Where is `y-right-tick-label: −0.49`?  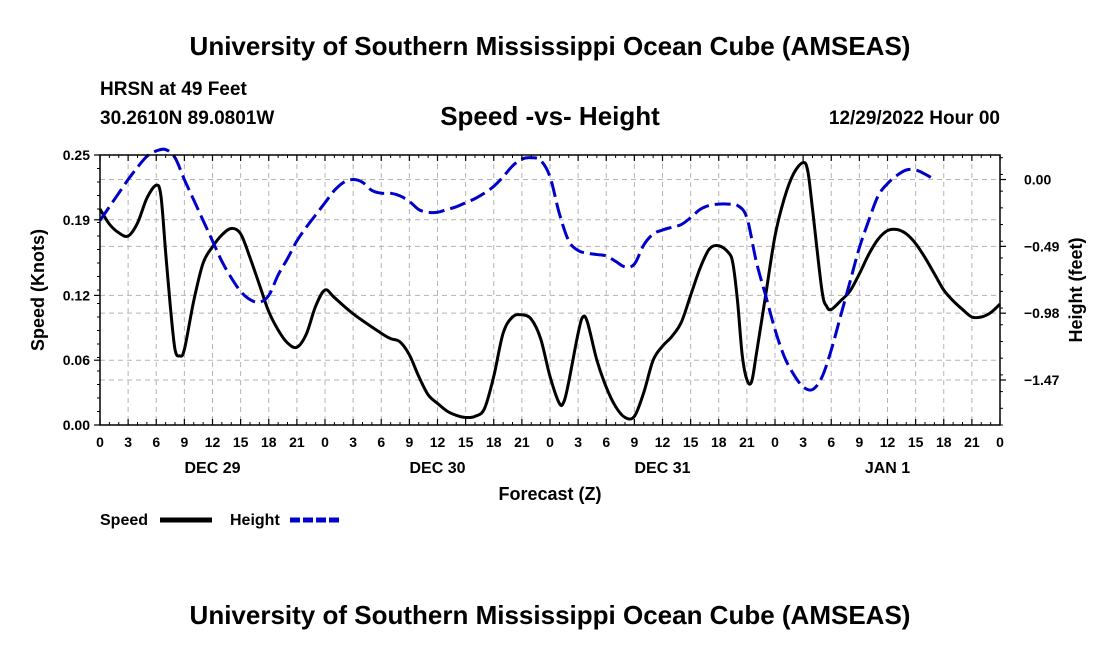 y-right-tick-label: −0.49 is located at coordinates (1042, 246).